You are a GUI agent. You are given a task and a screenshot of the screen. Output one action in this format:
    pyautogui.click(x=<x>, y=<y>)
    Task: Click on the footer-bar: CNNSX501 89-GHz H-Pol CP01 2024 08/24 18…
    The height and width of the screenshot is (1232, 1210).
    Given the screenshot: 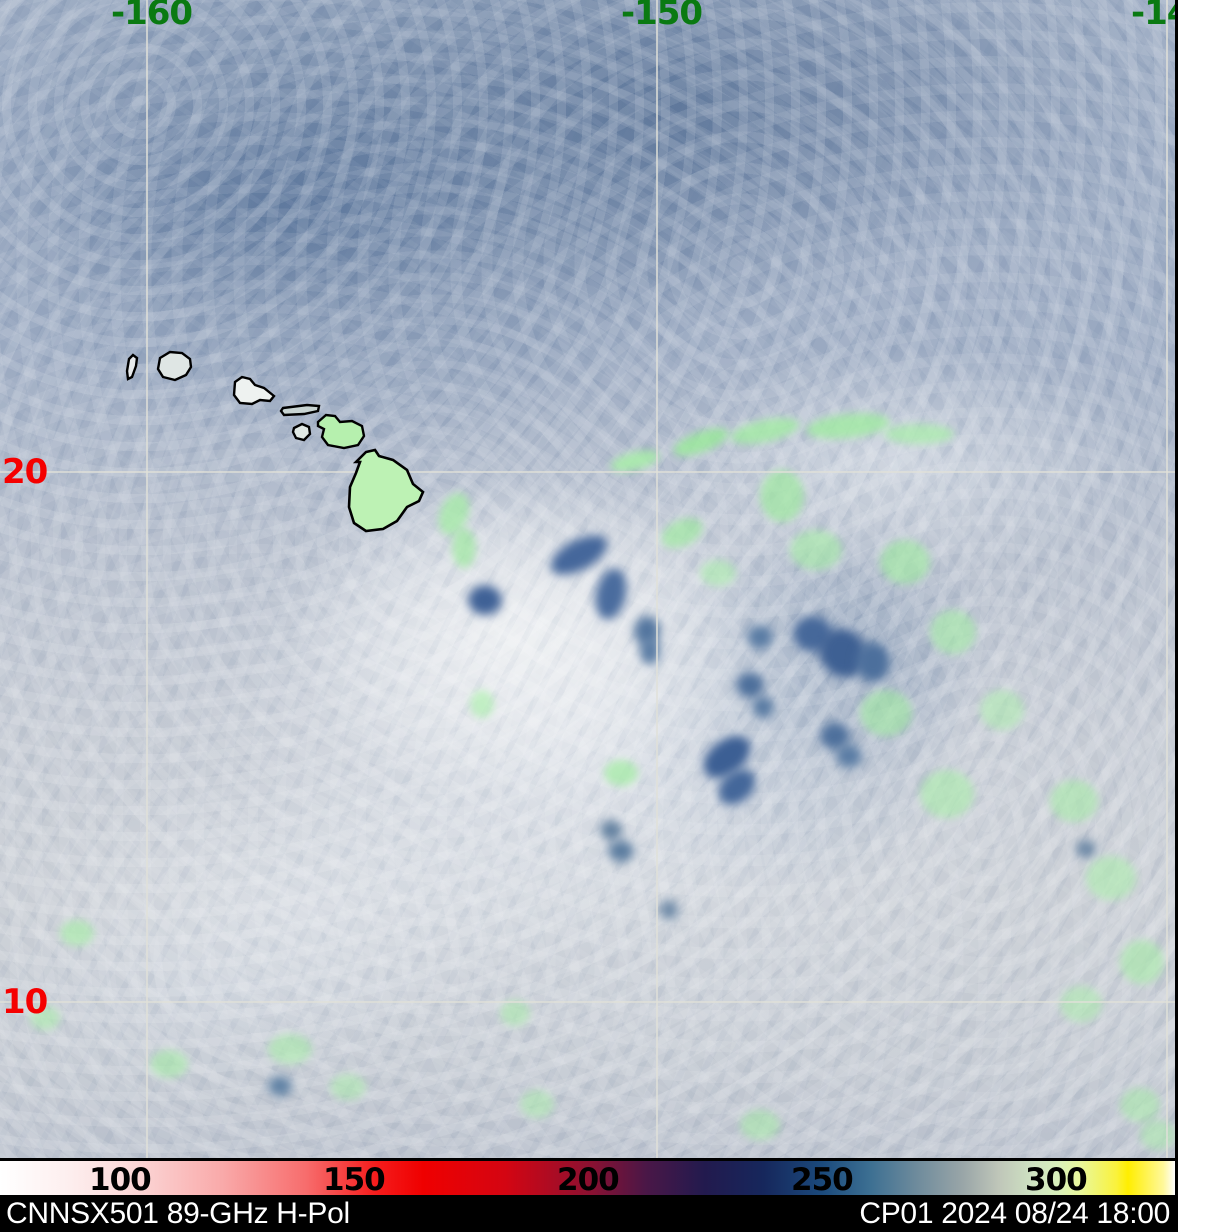 What is the action you would take?
    pyautogui.click(x=589, y=1214)
    